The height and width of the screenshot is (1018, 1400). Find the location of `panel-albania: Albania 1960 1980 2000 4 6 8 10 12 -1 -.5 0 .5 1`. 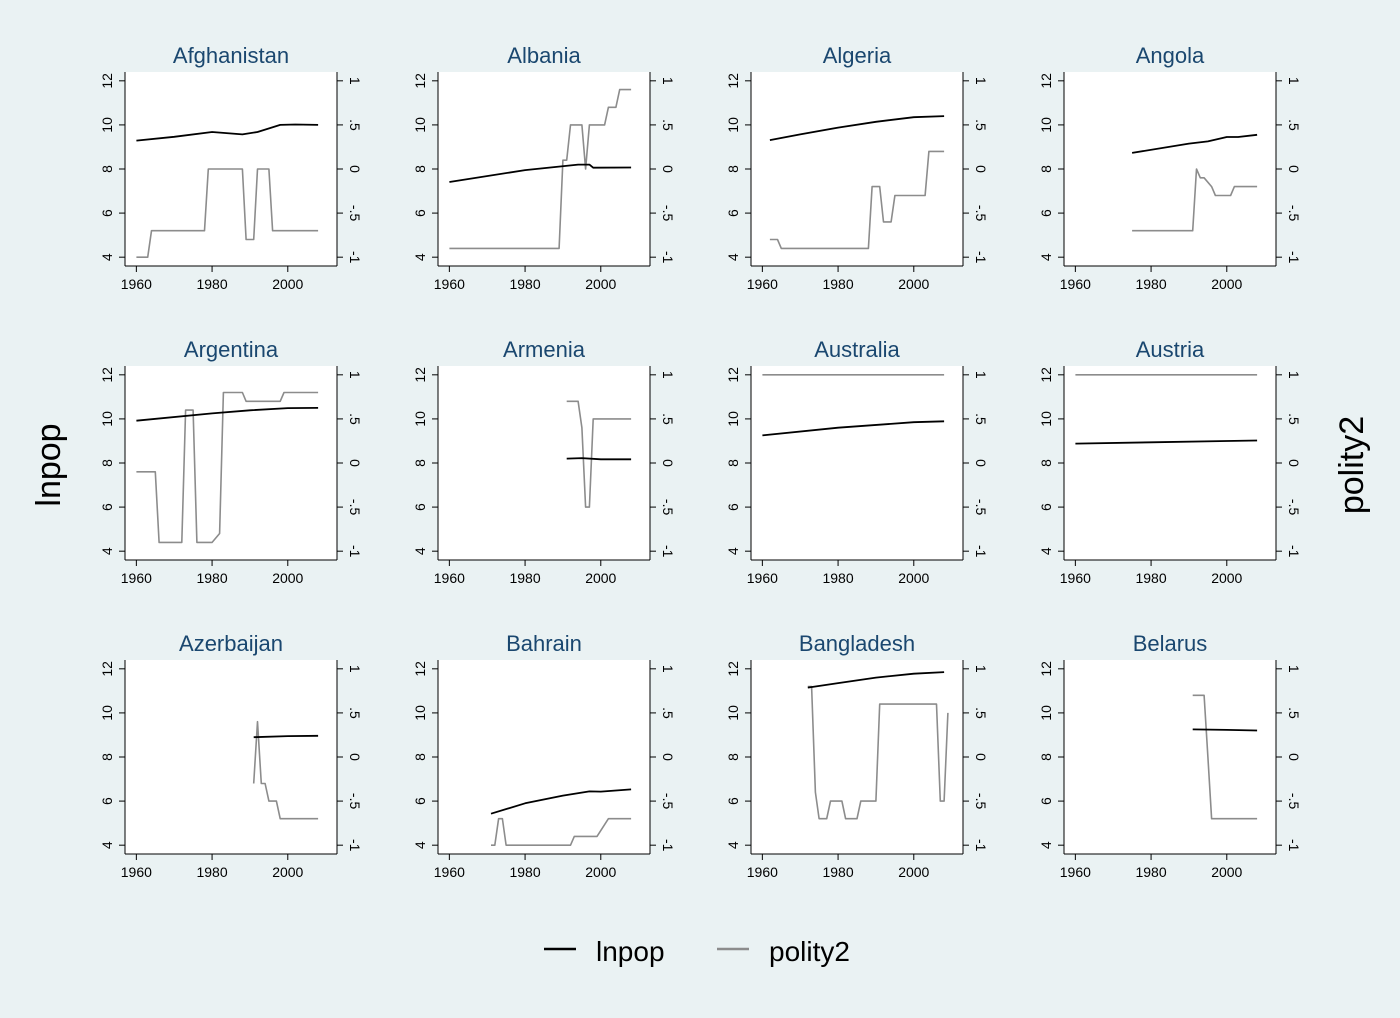

panel-albania: Albania 1960 1980 2000 4 6 8 10 12 -1 -.5 0 .5 1 is located at coordinates (544, 167).